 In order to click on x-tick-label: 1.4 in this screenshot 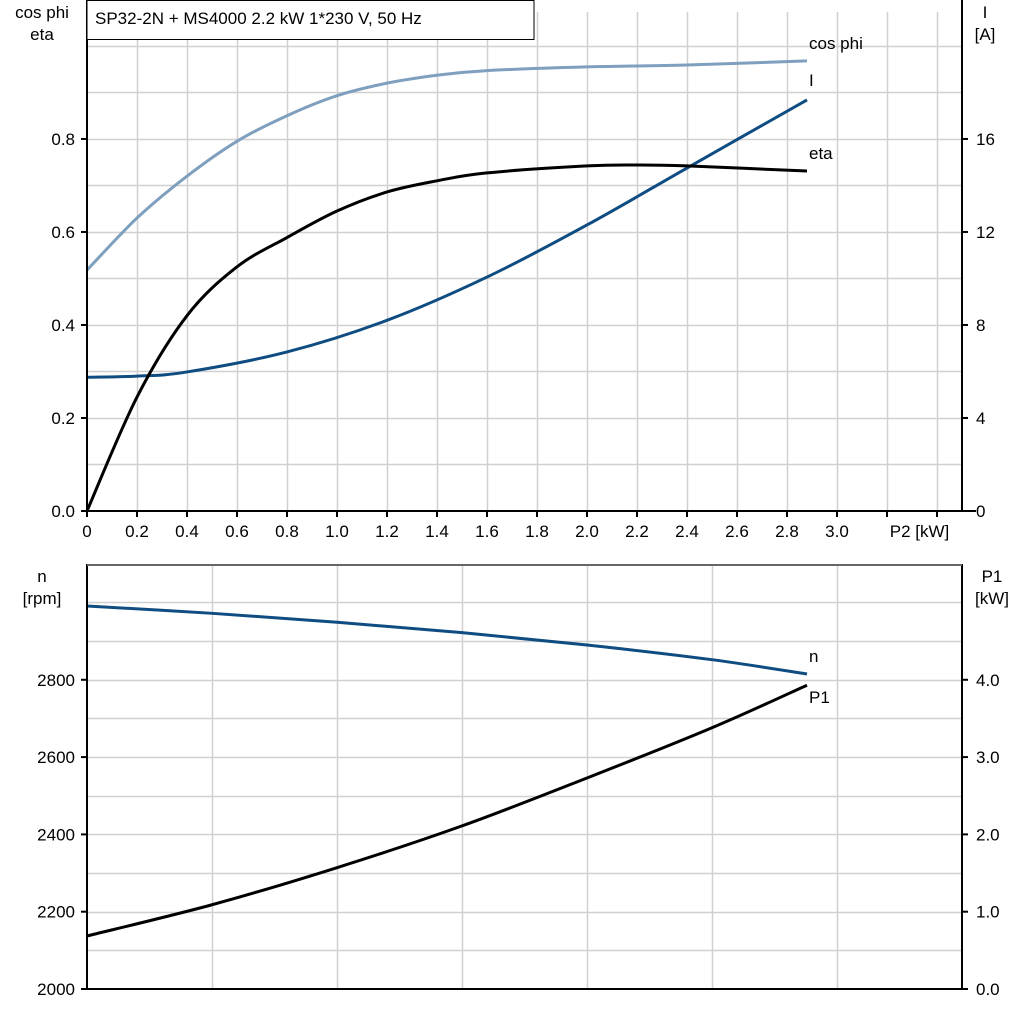, I will do `click(437, 531)`.